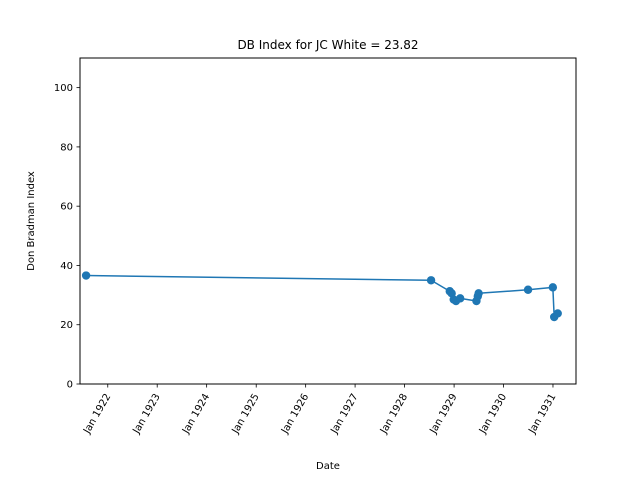 This screenshot has height=480, width=640. What do you see at coordinates (63, 88) in the screenshot?
I see `y-tick-label: 100` at bounding box center [63, 88].